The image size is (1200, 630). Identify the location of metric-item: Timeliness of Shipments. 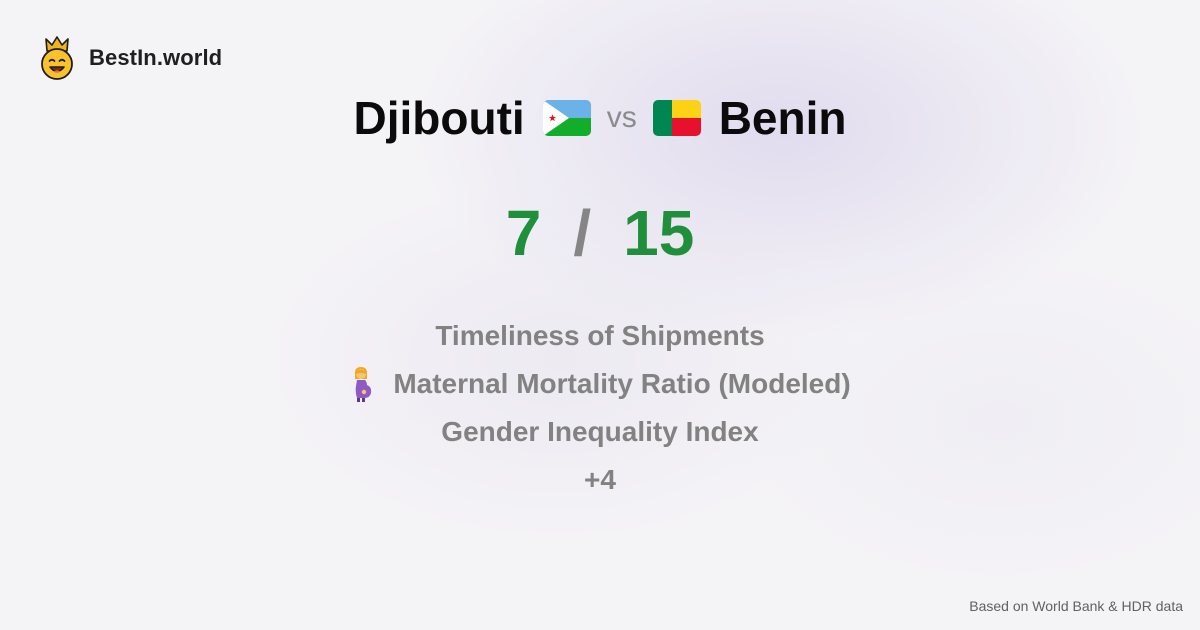
(600, 336).